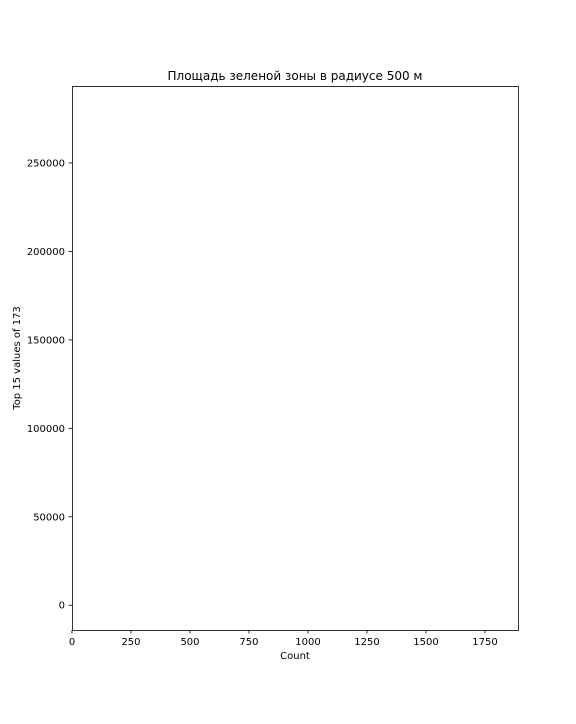 The width and height of the screenshot is (576, 724). I want to click on x-tick-label: 750, so click(248, 642).